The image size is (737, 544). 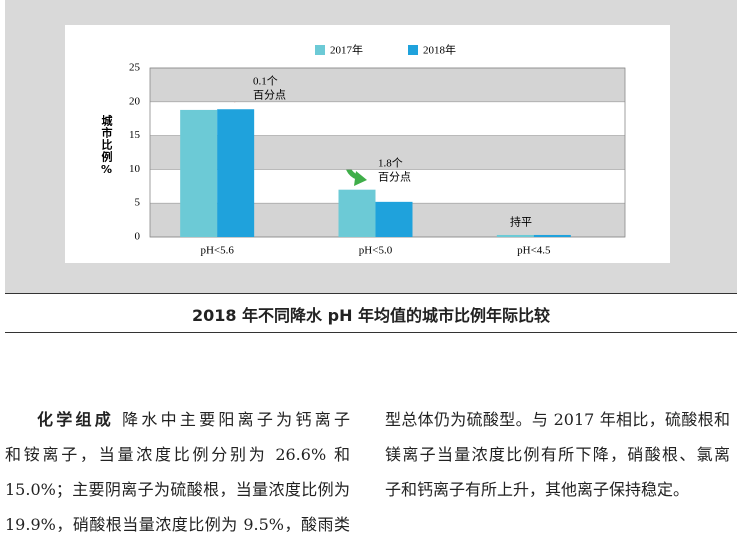 I want to click on text: 降水中主要阳离子为钙离子, so click(x=236, y=419).